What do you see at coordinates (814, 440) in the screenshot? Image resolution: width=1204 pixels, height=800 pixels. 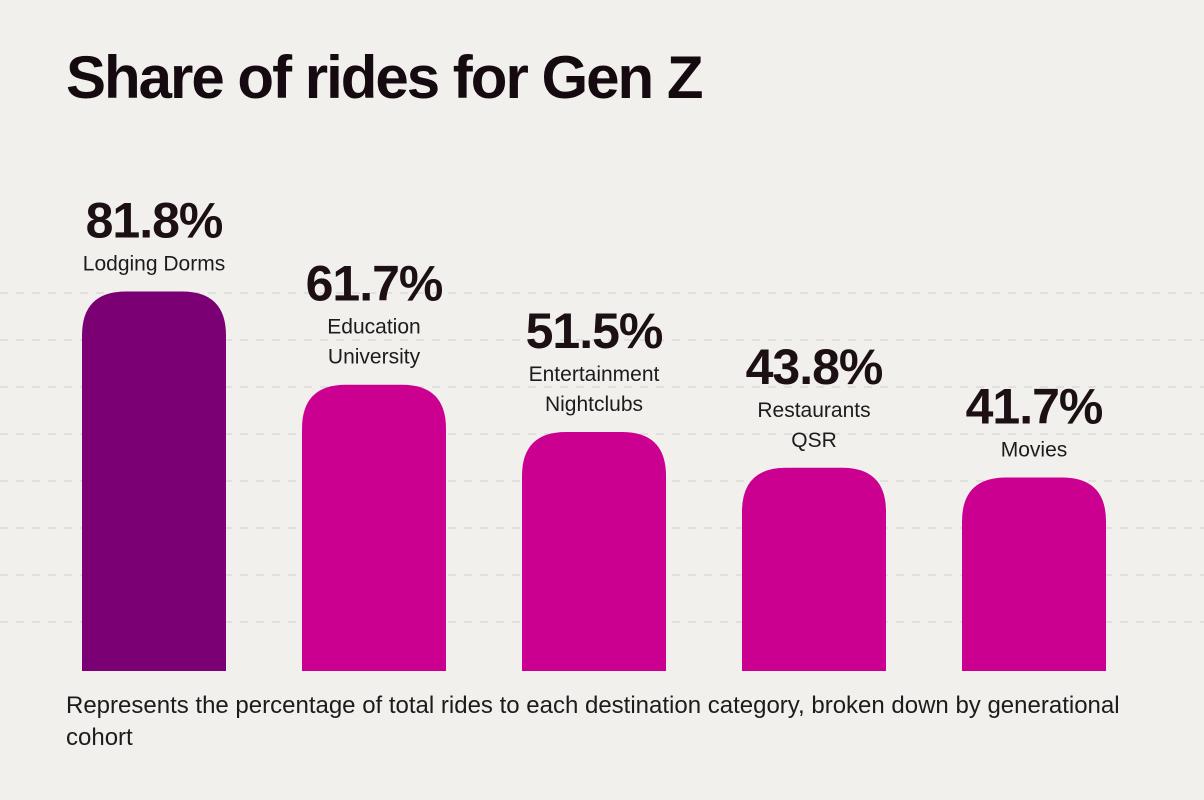 I see `category-label-3-1: QSR` at bounding box center [814, 440].